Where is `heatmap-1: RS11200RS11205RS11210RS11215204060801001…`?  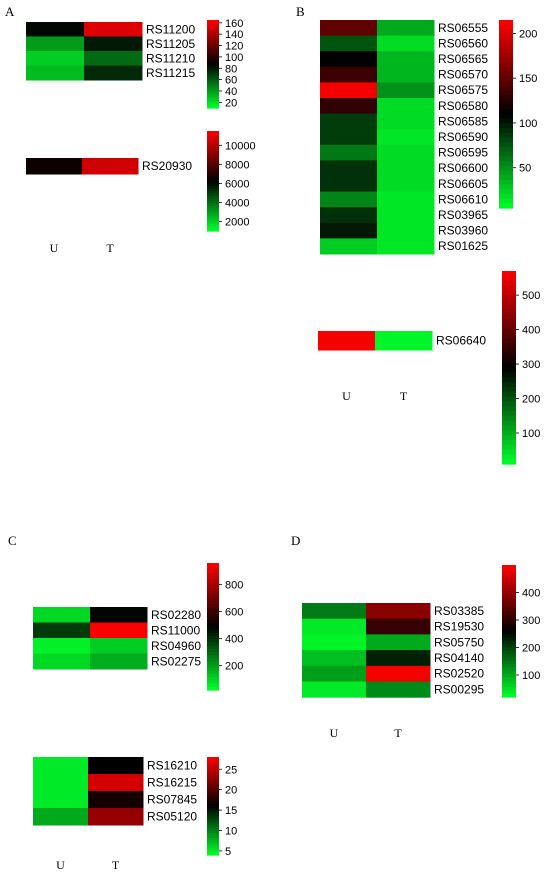 heatmap-1: RS11200RS11205RS11210RS11215204060801001… is located at coordinates (134, 63).